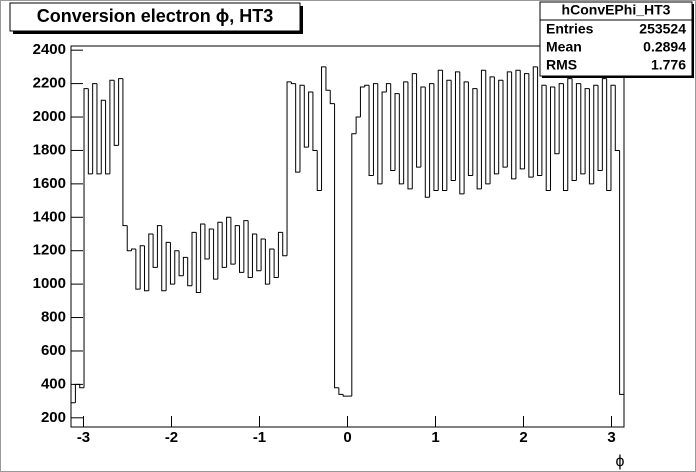 The image size is (696, 472). What do you see at coordinates (662, 29) in the screenshot?
I see `stats-value: 253524` at bounding box center [662, 29].